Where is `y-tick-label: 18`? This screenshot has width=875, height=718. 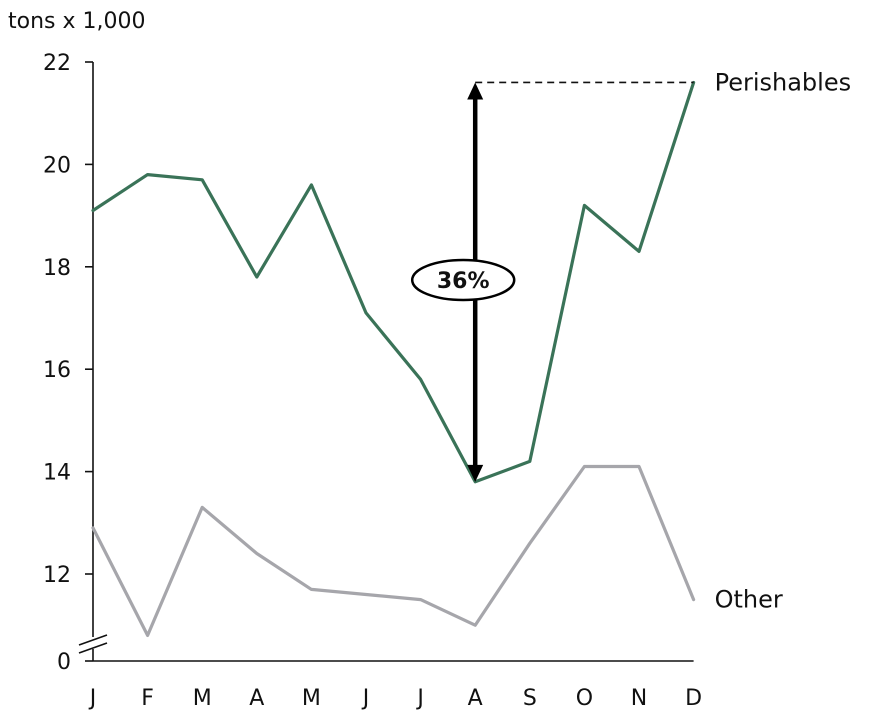
y-tick-label: 18 is located at coordinates (57, 268).